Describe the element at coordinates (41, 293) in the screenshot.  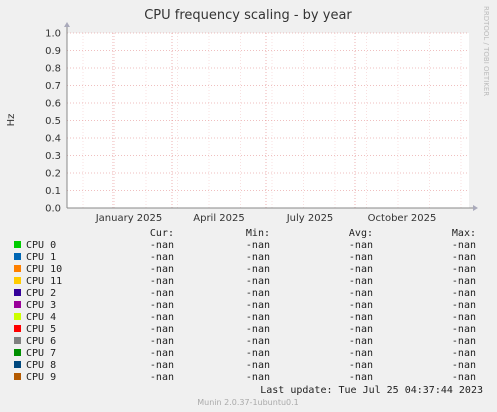
I see `legend-series-label: CPU 2` at that location.